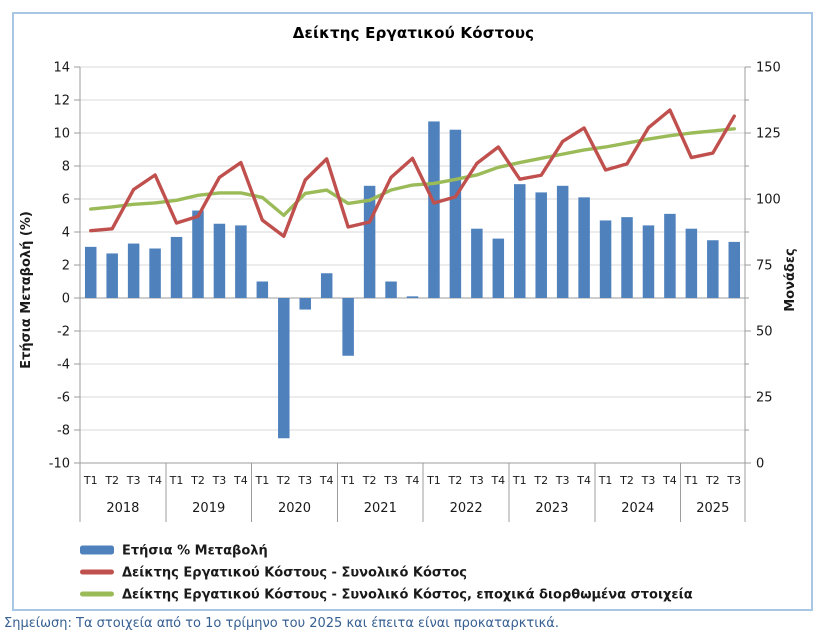  What do you see at coordinates (61, 68) in the screenshot?
I see `left-tick-label: 14` at bounding box center [61, 68].